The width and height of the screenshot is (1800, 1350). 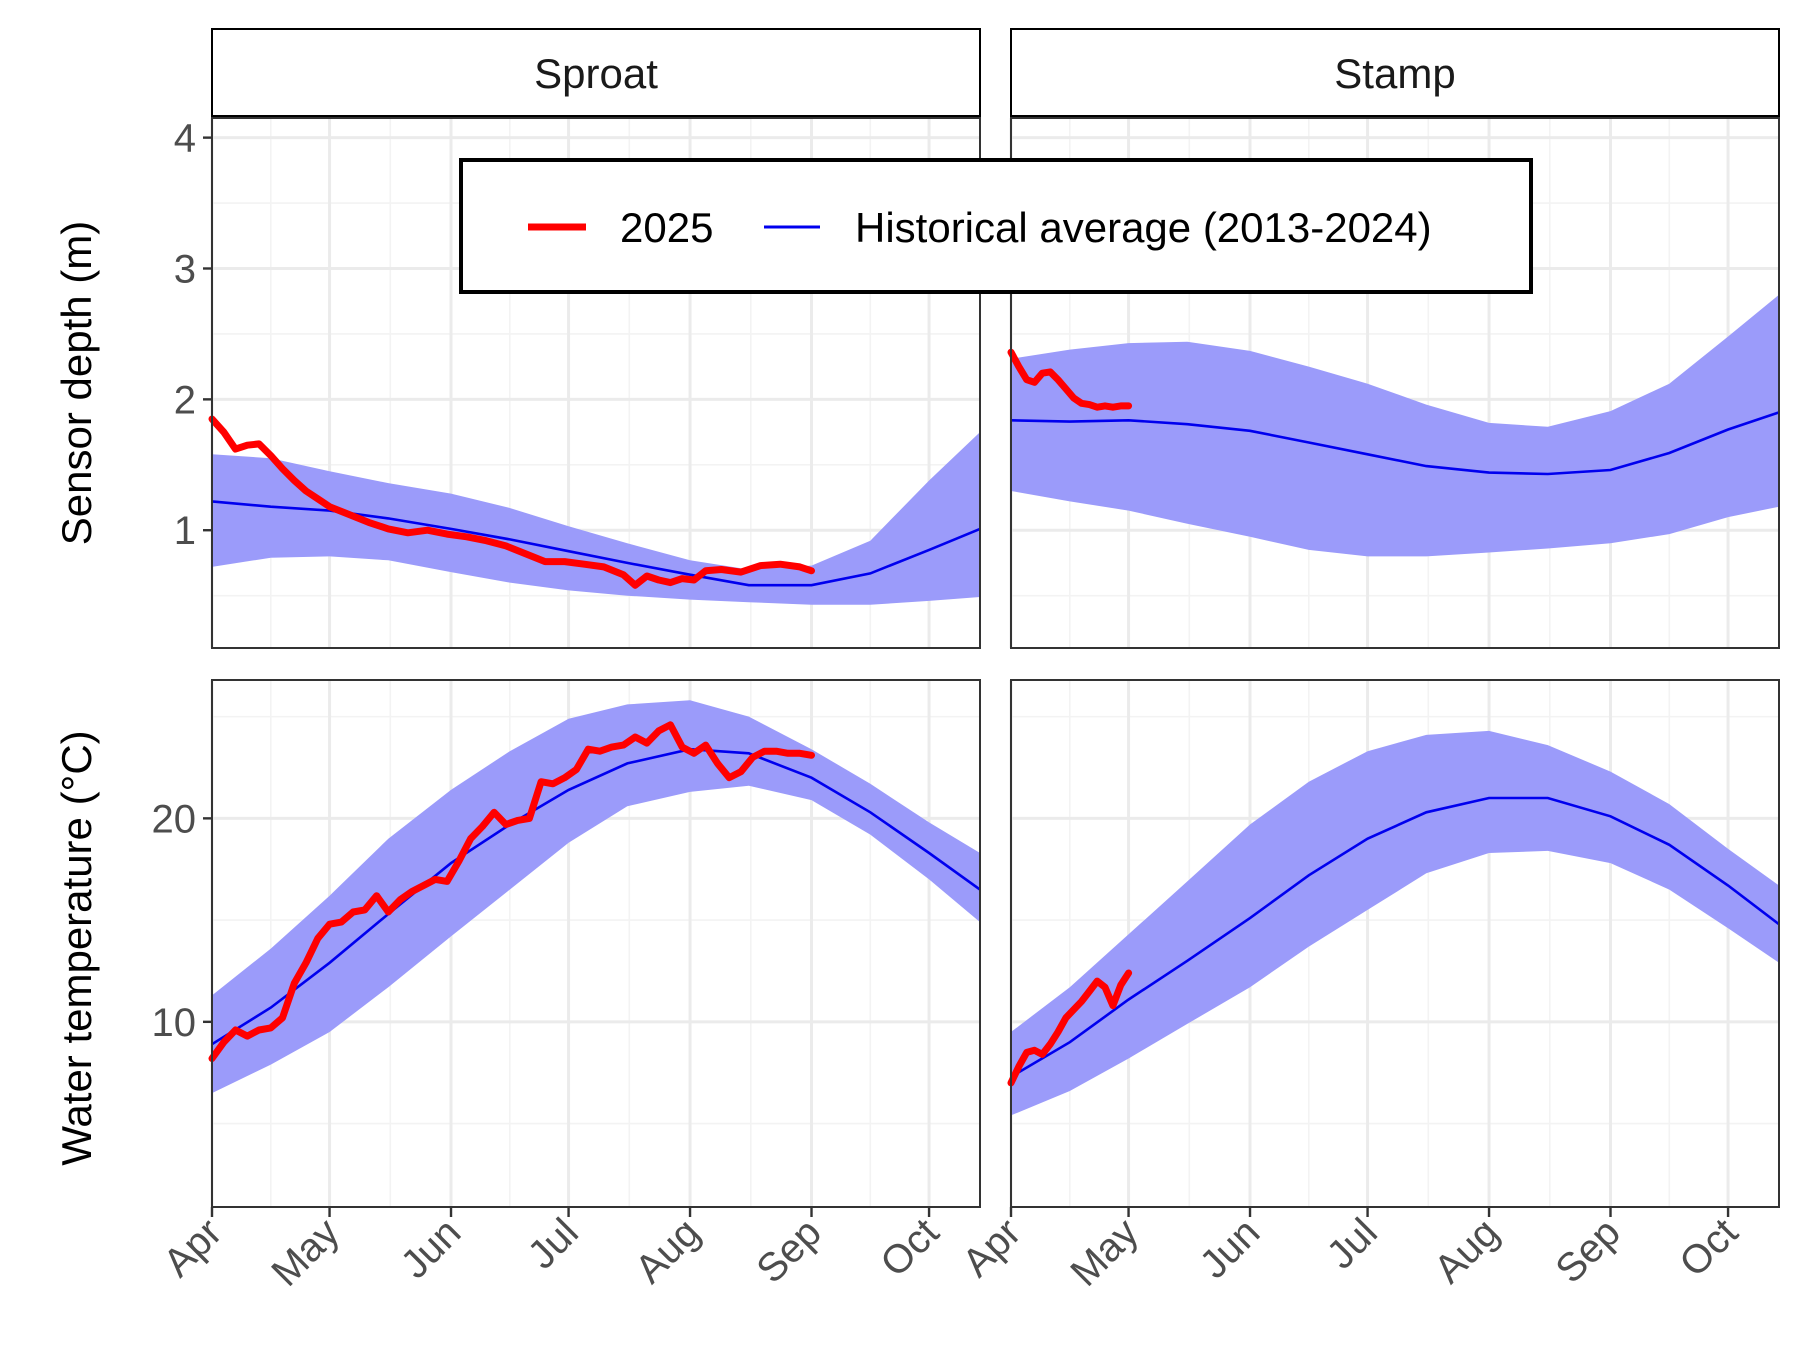 I want to click on y-axis-title-temperature: Water temperature (°C), so click(x=76, y=947).